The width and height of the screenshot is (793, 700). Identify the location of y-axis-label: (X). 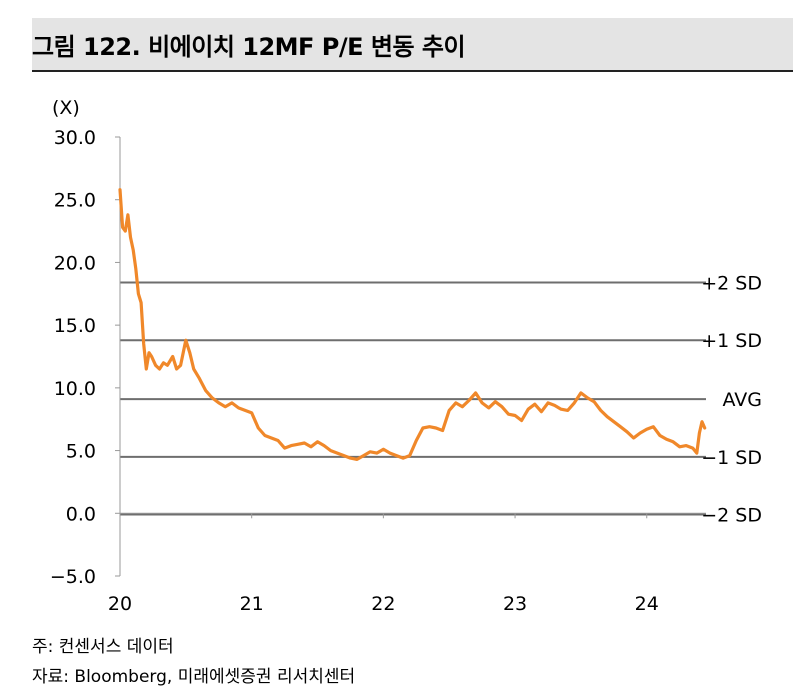
(66, 108).